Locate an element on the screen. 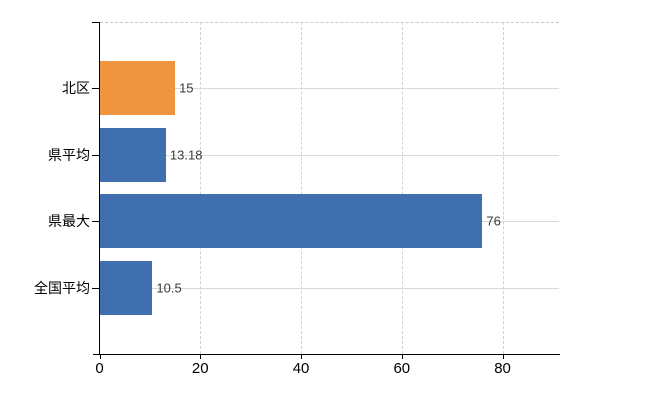 The image size is (650, 400). x-axis-line is located at coordinates (326, 354).